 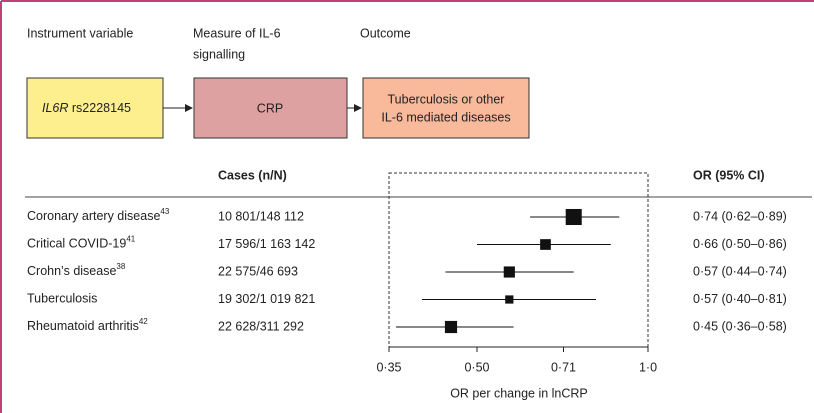 What do you see at coordinates (83, 326) in the screenshot?
I see `disease: Rheumatoid arthritis` at bounding box center [83, 326].